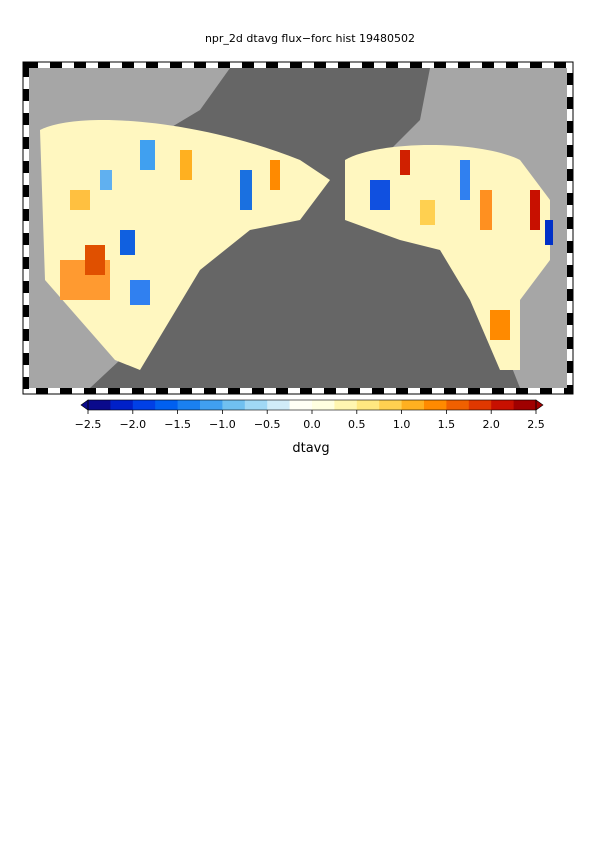 This screenshot has width=595, height=846. I want to click on colorbar-tick-label: 2.5, so click(536, 424).